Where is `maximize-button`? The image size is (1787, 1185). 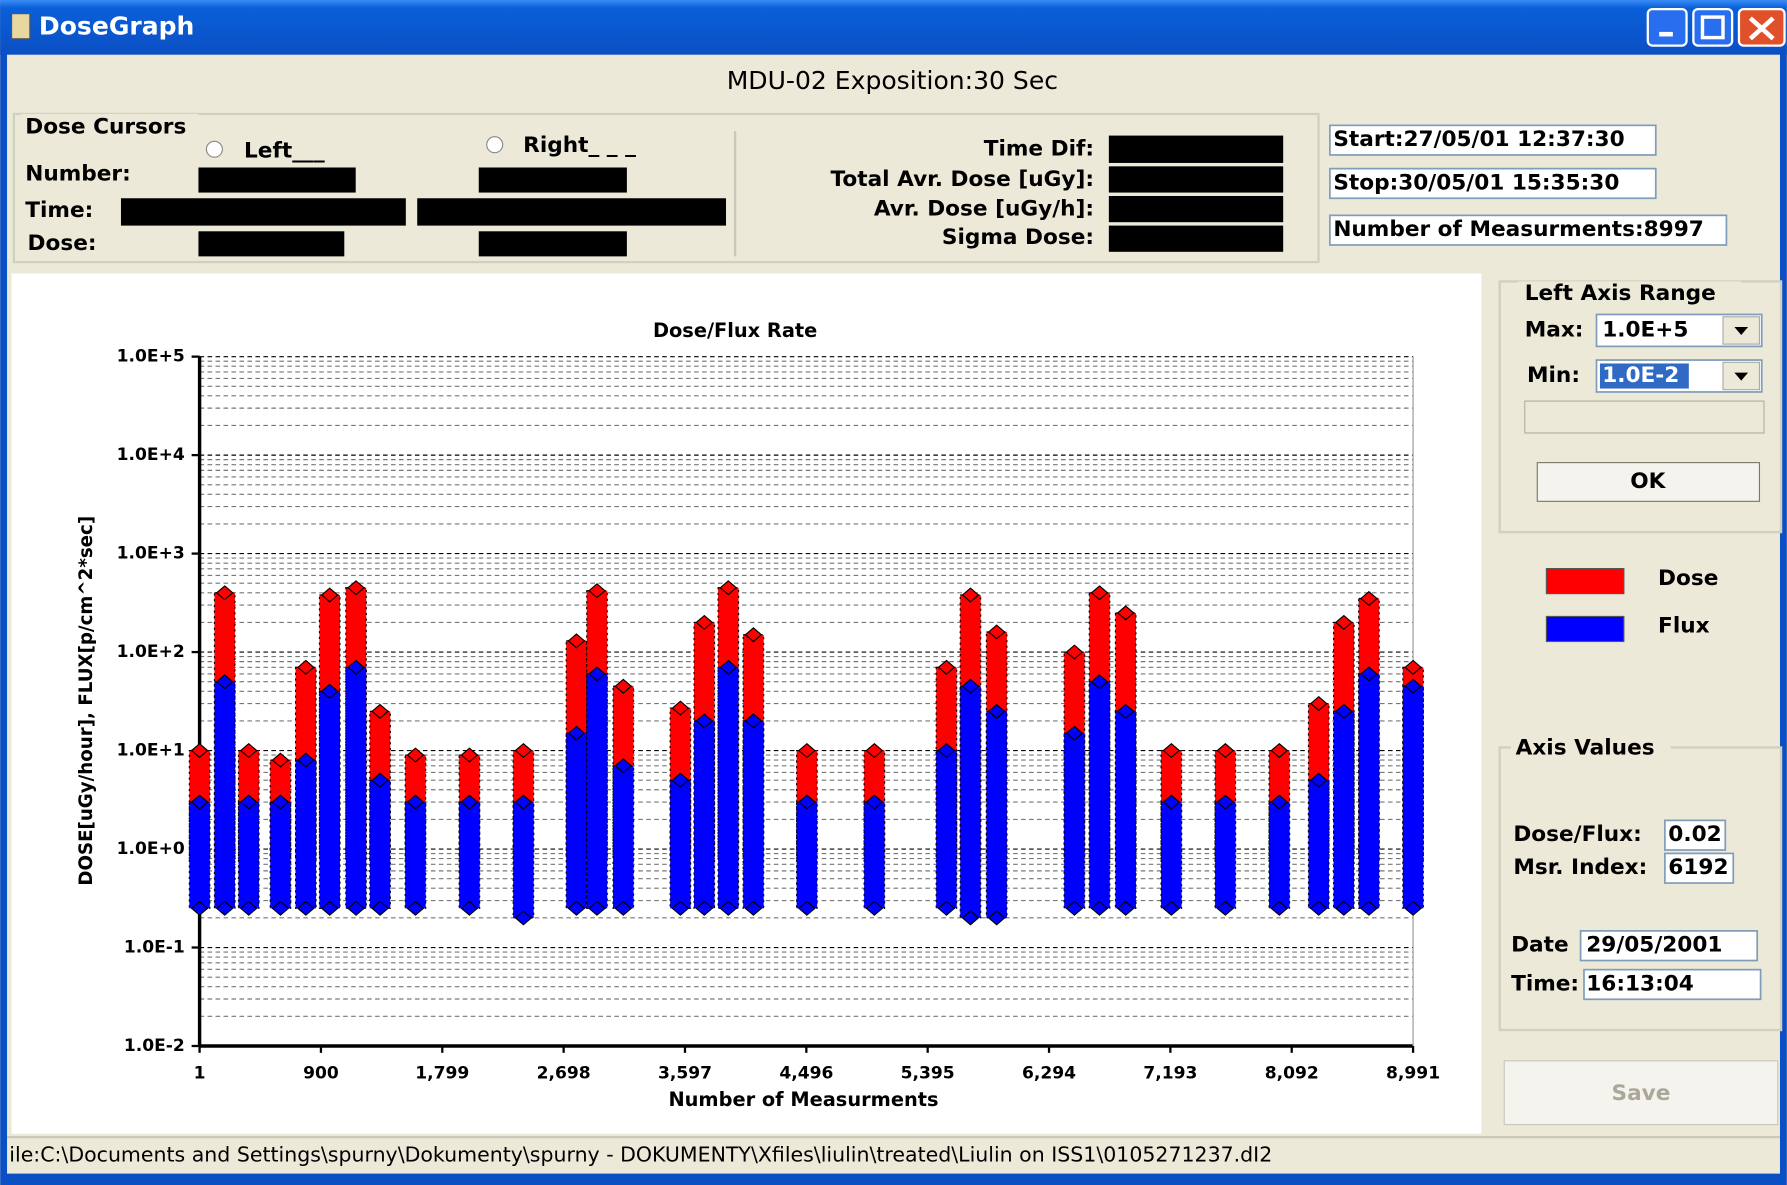 maximize-button is located at coordinates (1713, 27).